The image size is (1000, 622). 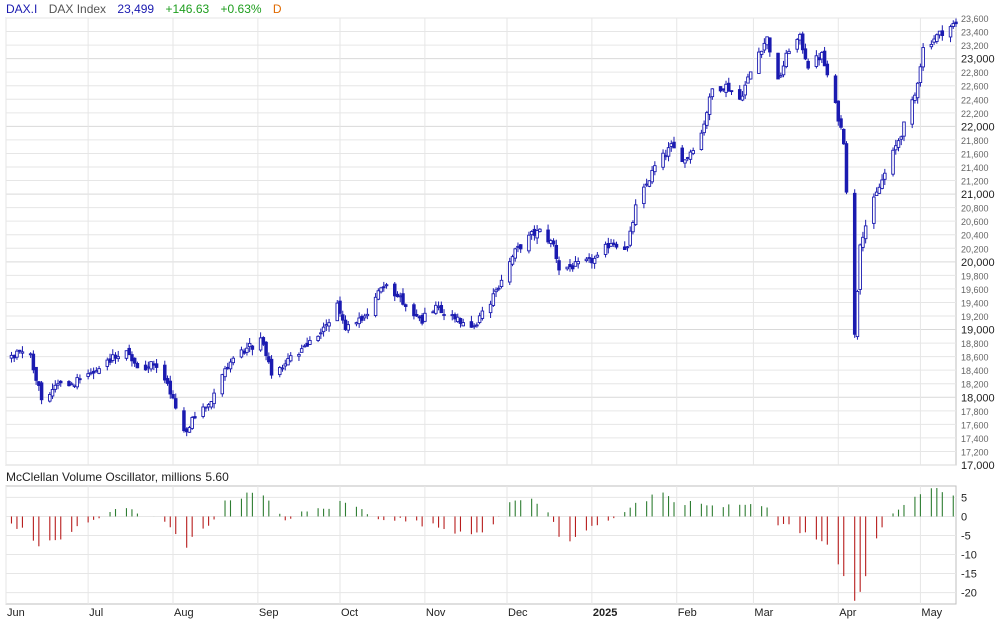 What do you see at coordinates (975, 168) in the screenshot?
I see `y-tick-label: 21,400` at bounding box center [975, 168].